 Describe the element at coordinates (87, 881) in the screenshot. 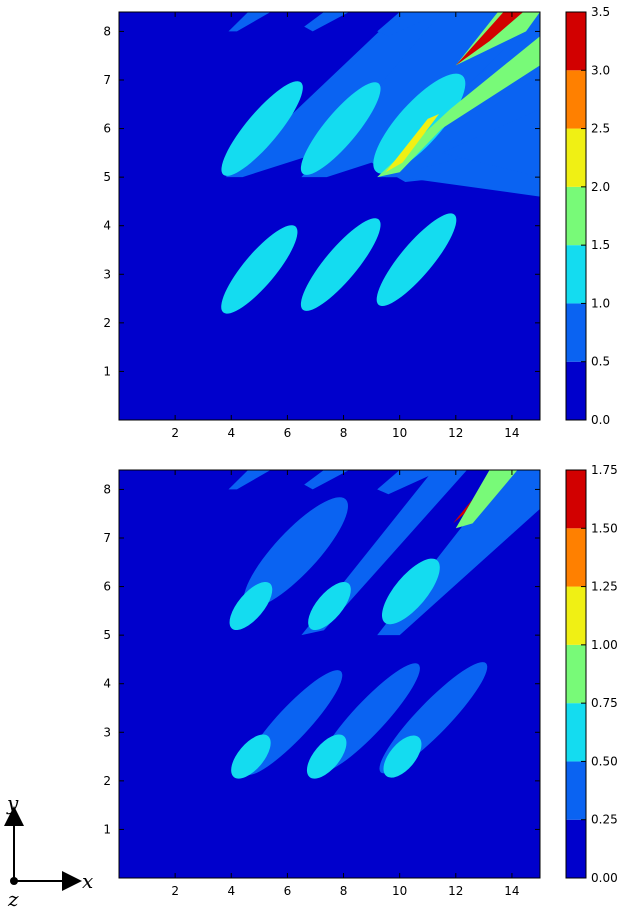

I see `x-axis-glyph: x` at that location.